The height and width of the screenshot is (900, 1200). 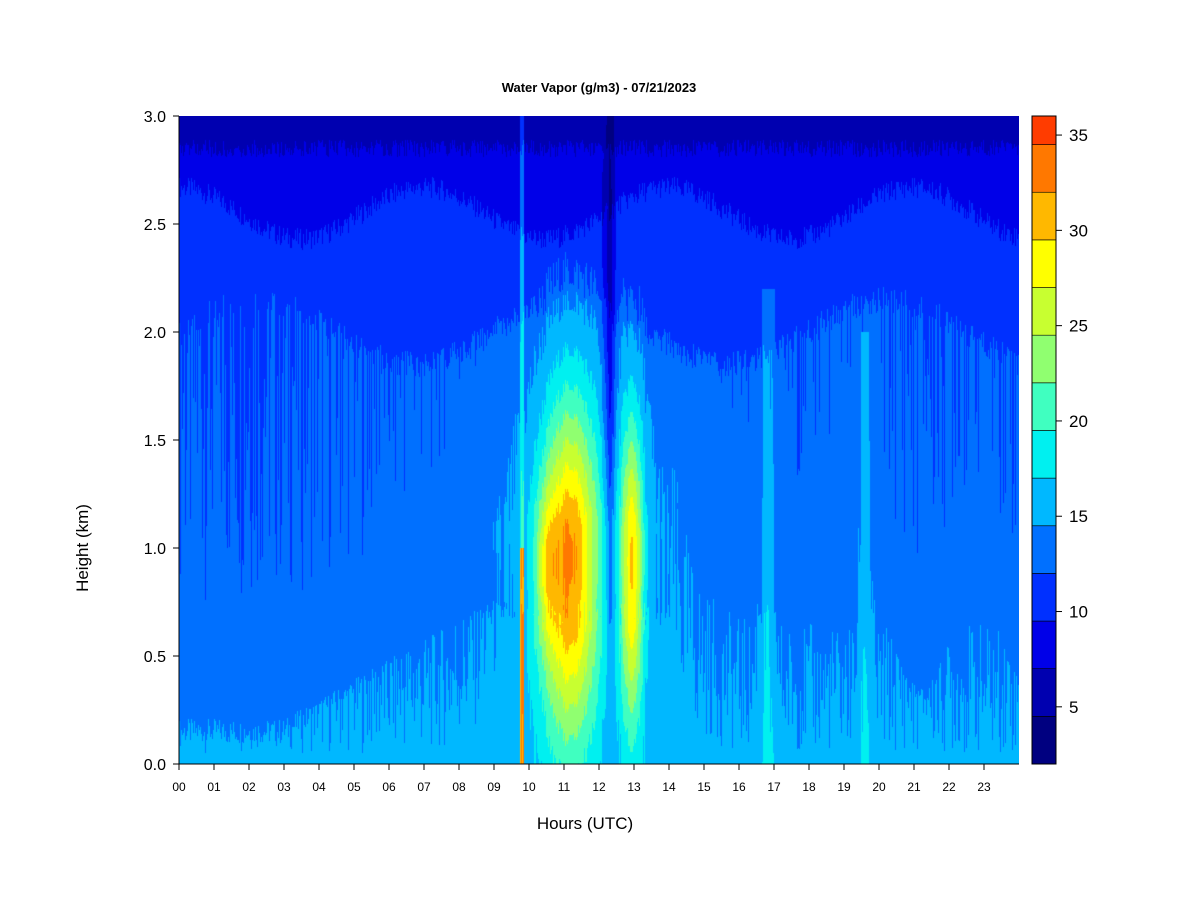 I want to click on x-tick-label: 02, so click(x=249, y=787).